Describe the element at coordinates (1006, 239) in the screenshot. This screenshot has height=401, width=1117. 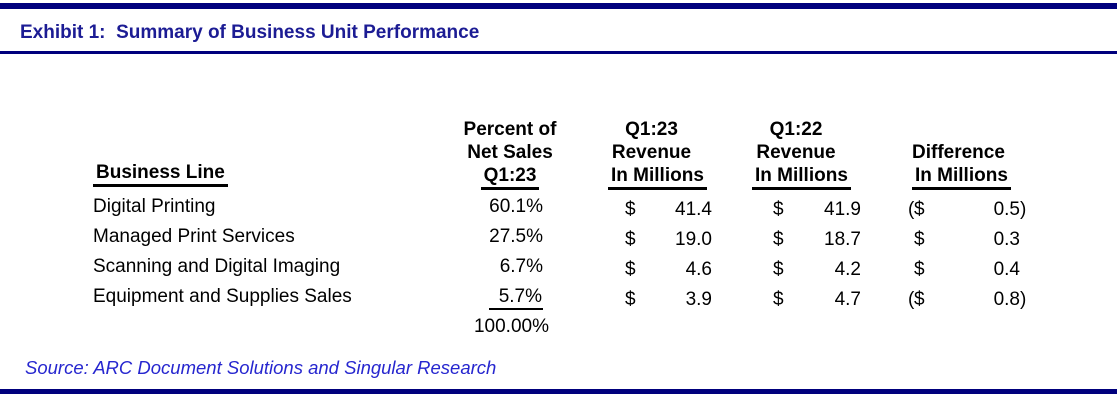
I see `difference-value: 0.3` at that location.